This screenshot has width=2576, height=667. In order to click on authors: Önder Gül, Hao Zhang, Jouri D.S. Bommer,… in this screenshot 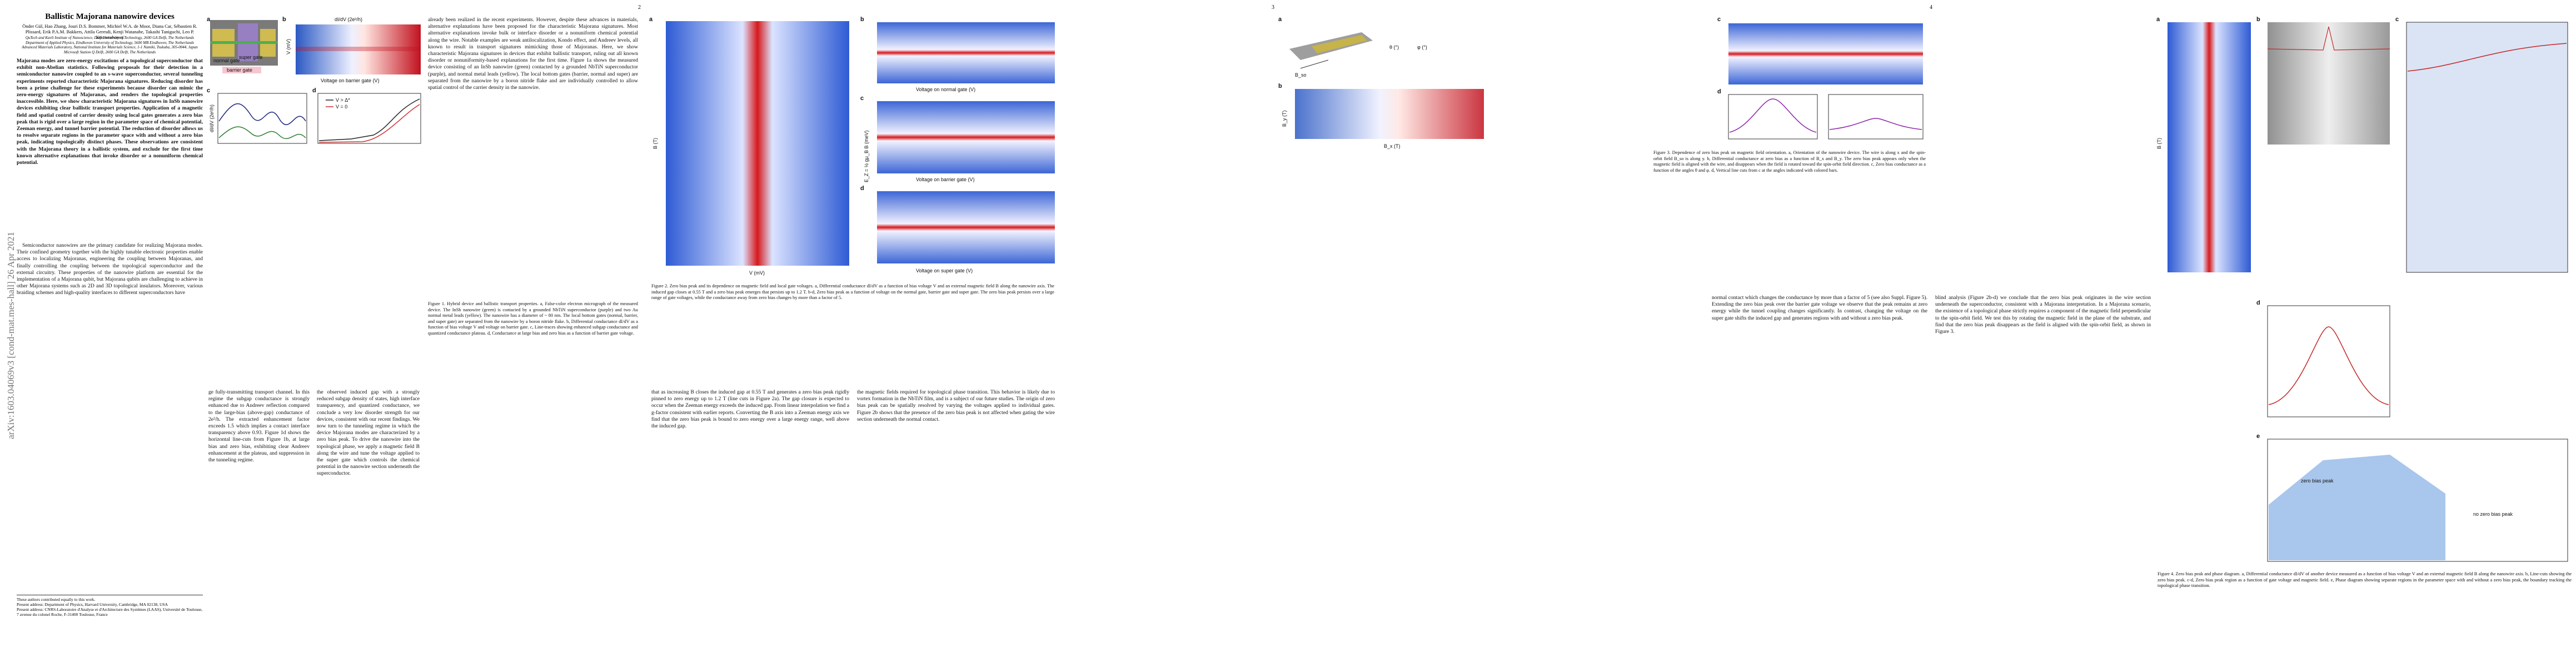, I will do `click(109, 31)`.